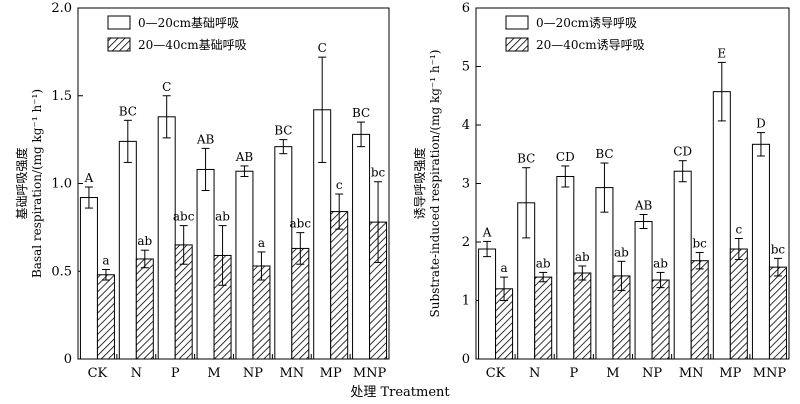 This screenshot has width=800, height=404. I want to click on y-tick-label: 0.5, so click(61, 271).